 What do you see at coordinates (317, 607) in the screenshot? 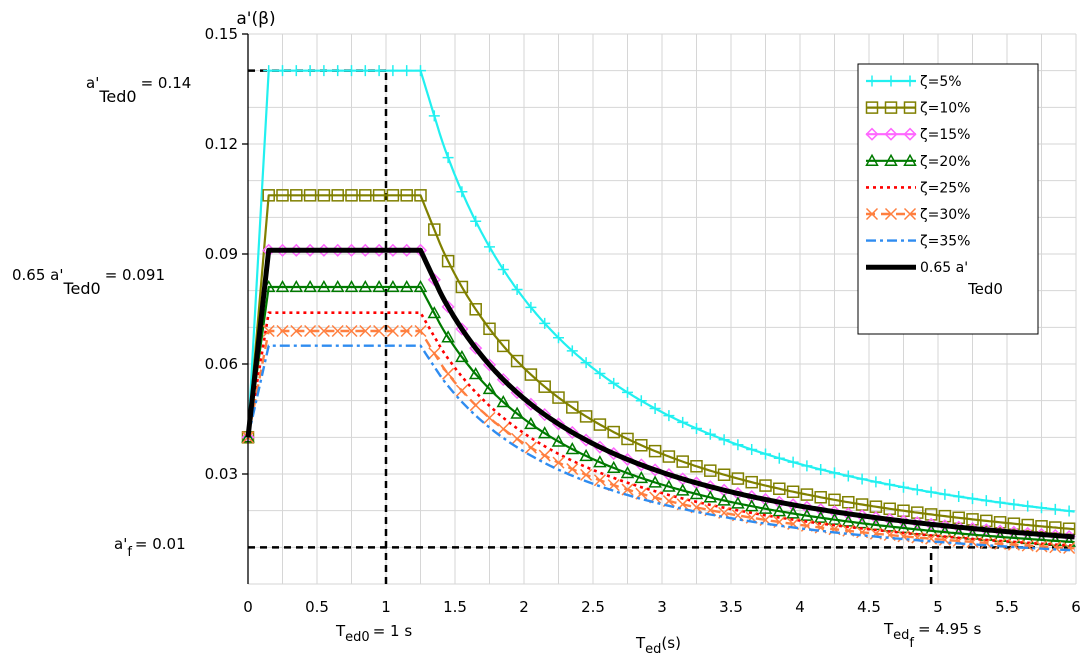
I see `x-tick-label: 0.5` at bounding box center [317, 607].